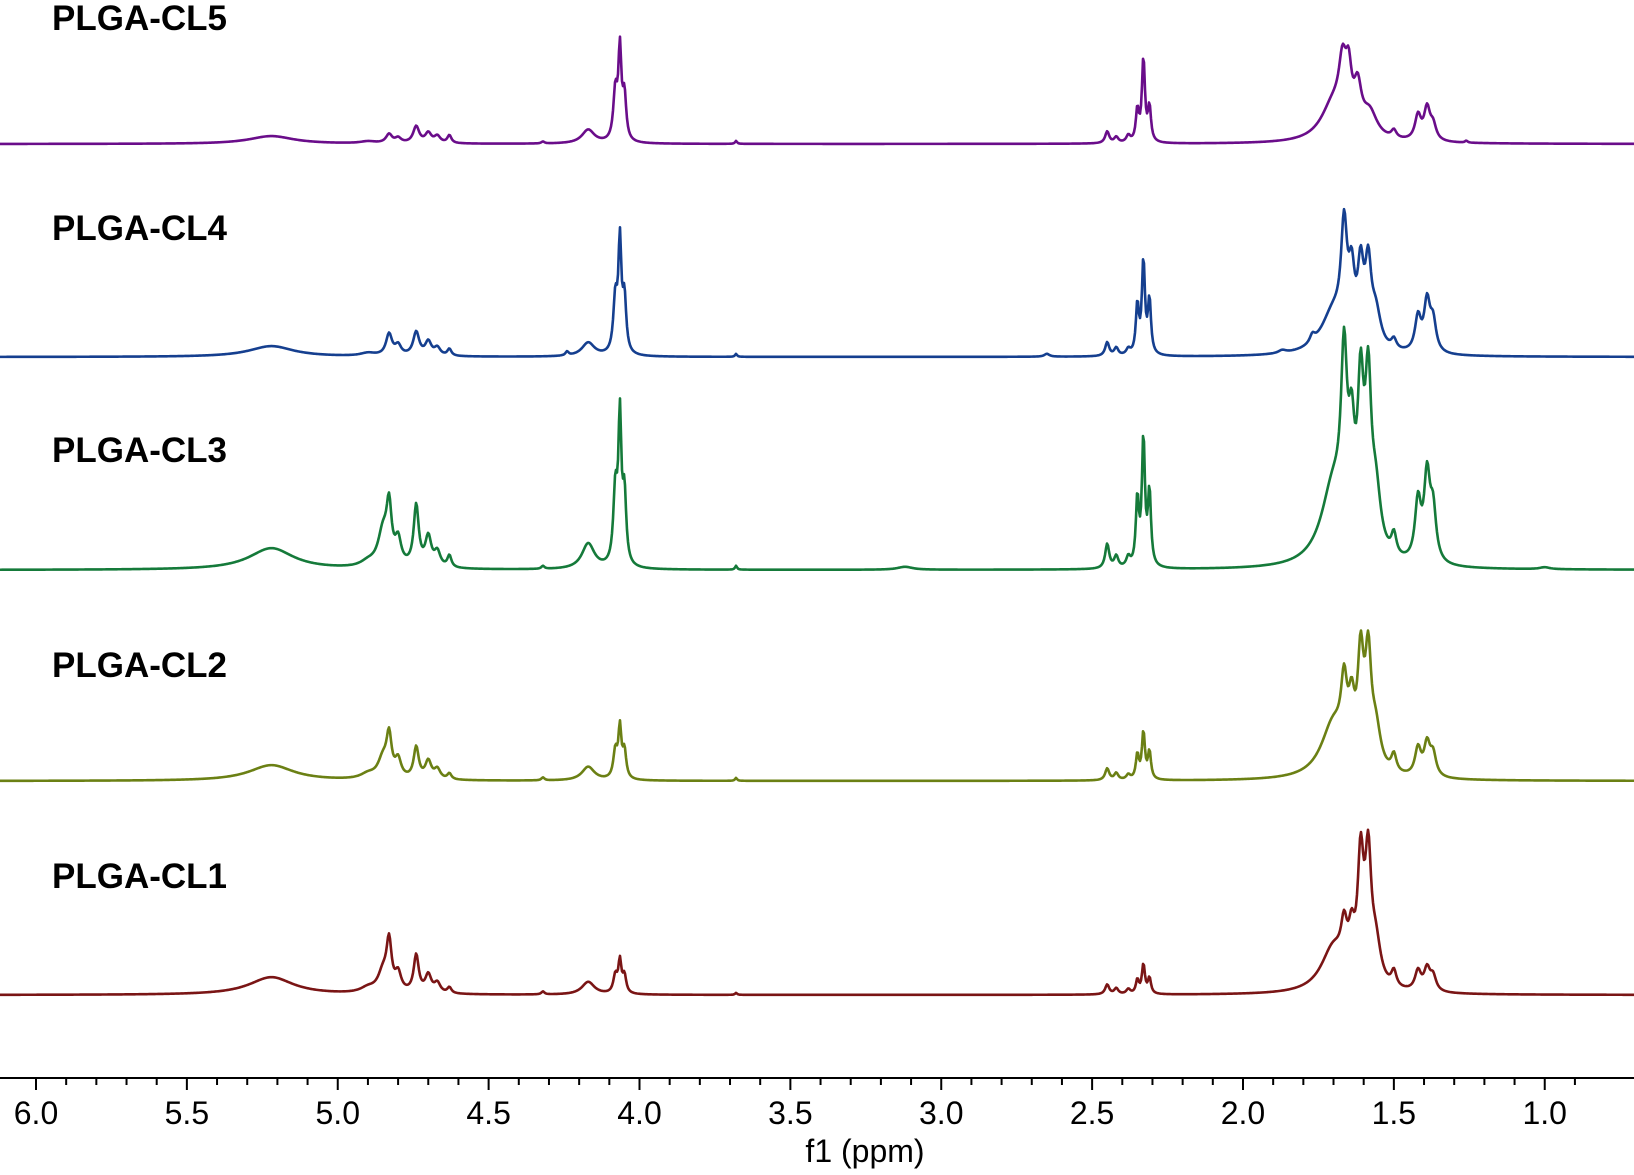 Image resolution: width=1634 pixels, height=1175 pixels. I want to click on series-label-plga-cl3: PLGA-CL3, so click(139, 450).